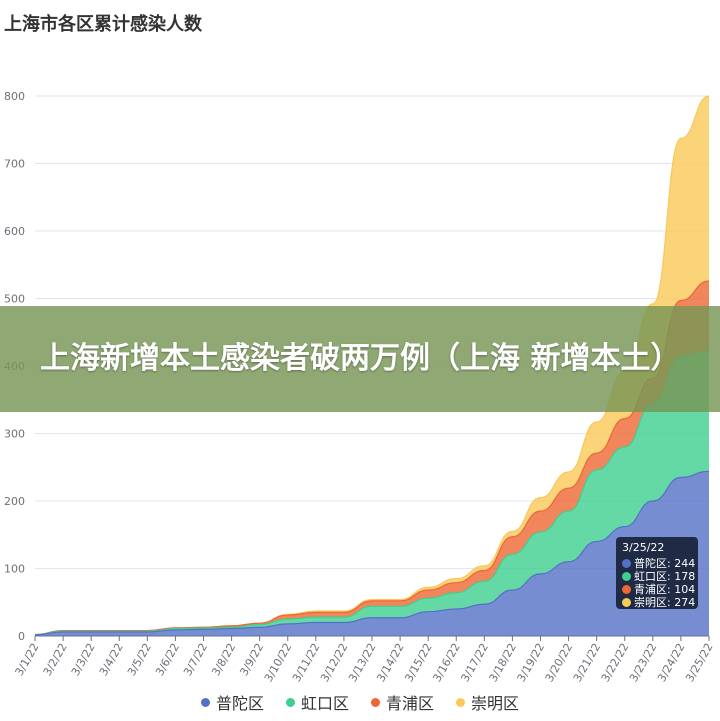 The width and height of the screenshot is (720, 721). I want to click on chart-legend: 普陀区 虹口区 青浦区 崇明区, so click(360, 702).